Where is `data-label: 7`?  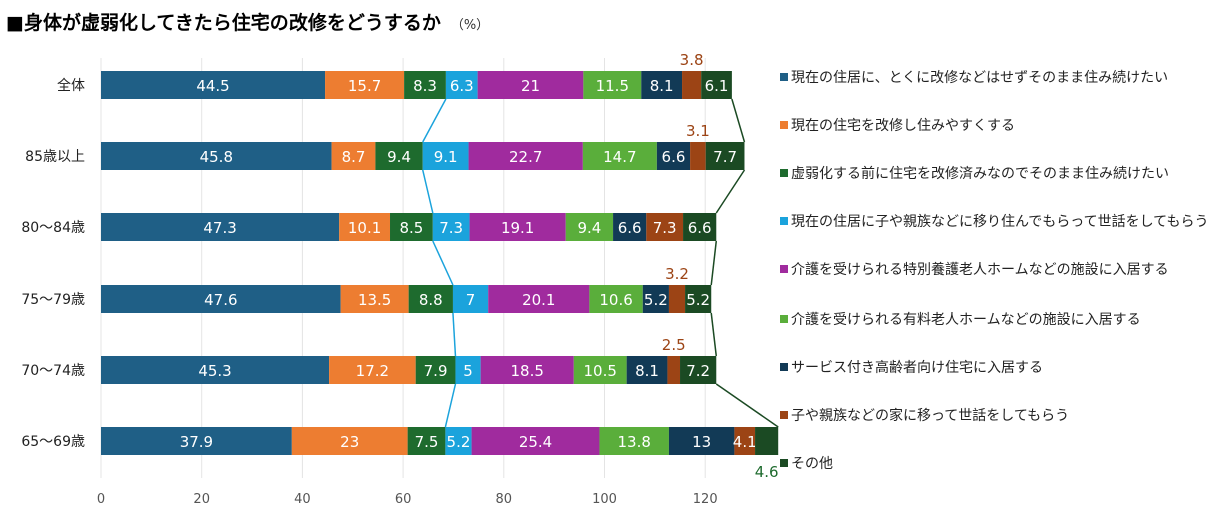 data-label: 7 is located at coordinates (471, 300).